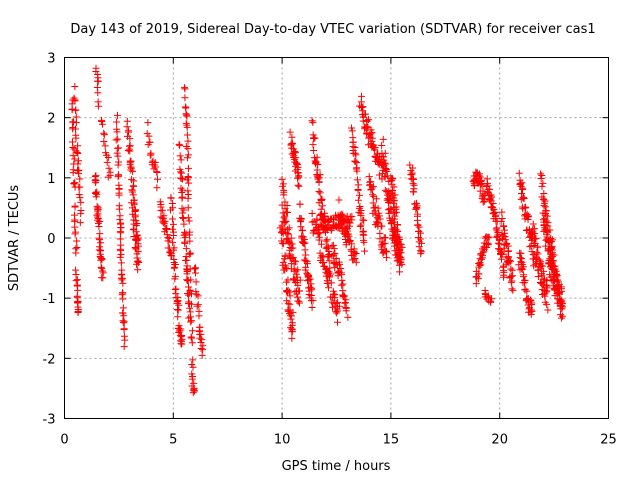  I want to click on y-tick-label: 0, so click(51, 239).